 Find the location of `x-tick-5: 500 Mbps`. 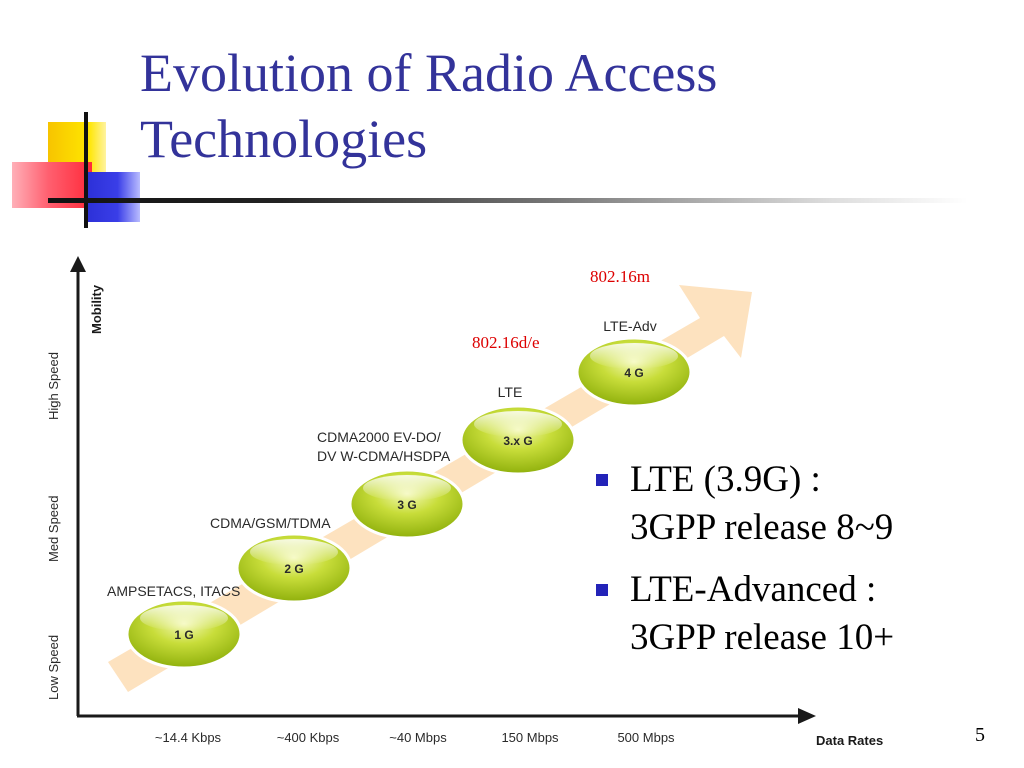

x-tick-5: 500 Mbps is located at coordinates (646, 737).